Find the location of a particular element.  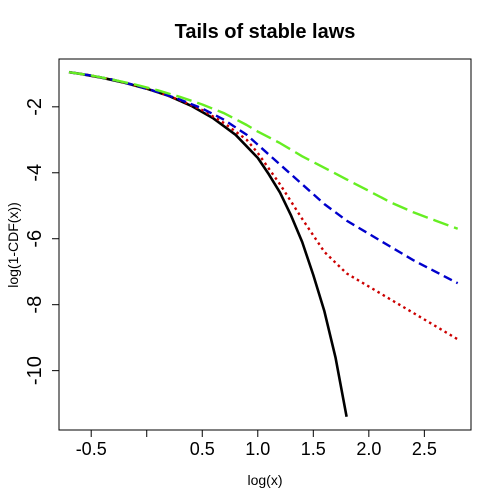

y-tick-label: -6 is located at coordinates (35, 239).